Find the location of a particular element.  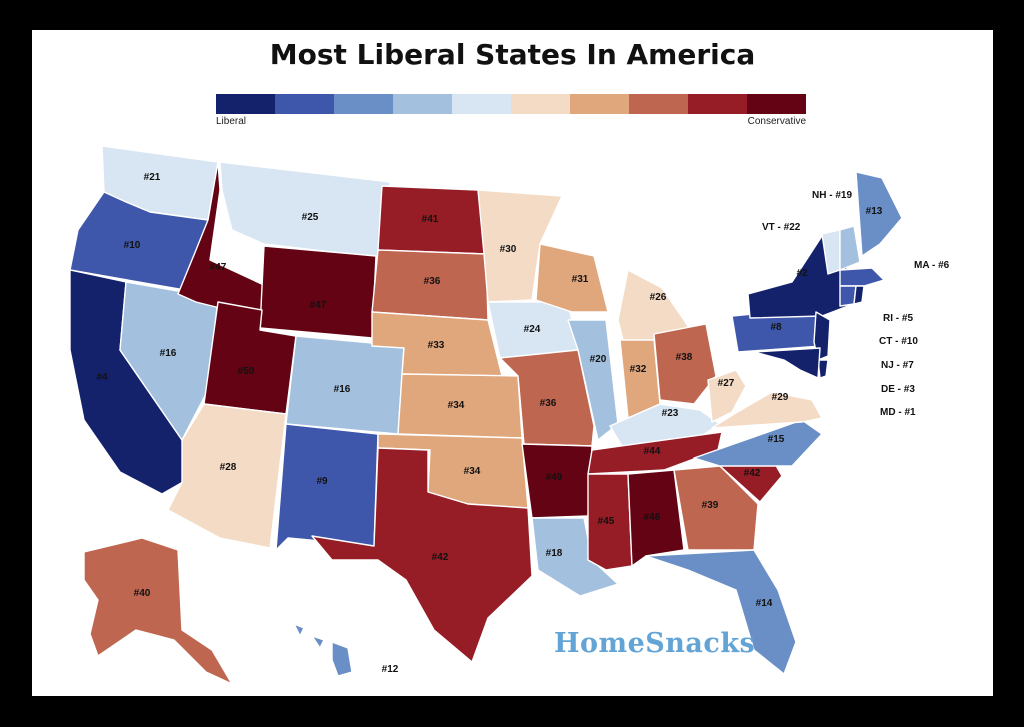

rank-label-la: #18 is located at coordinates (554, 553).